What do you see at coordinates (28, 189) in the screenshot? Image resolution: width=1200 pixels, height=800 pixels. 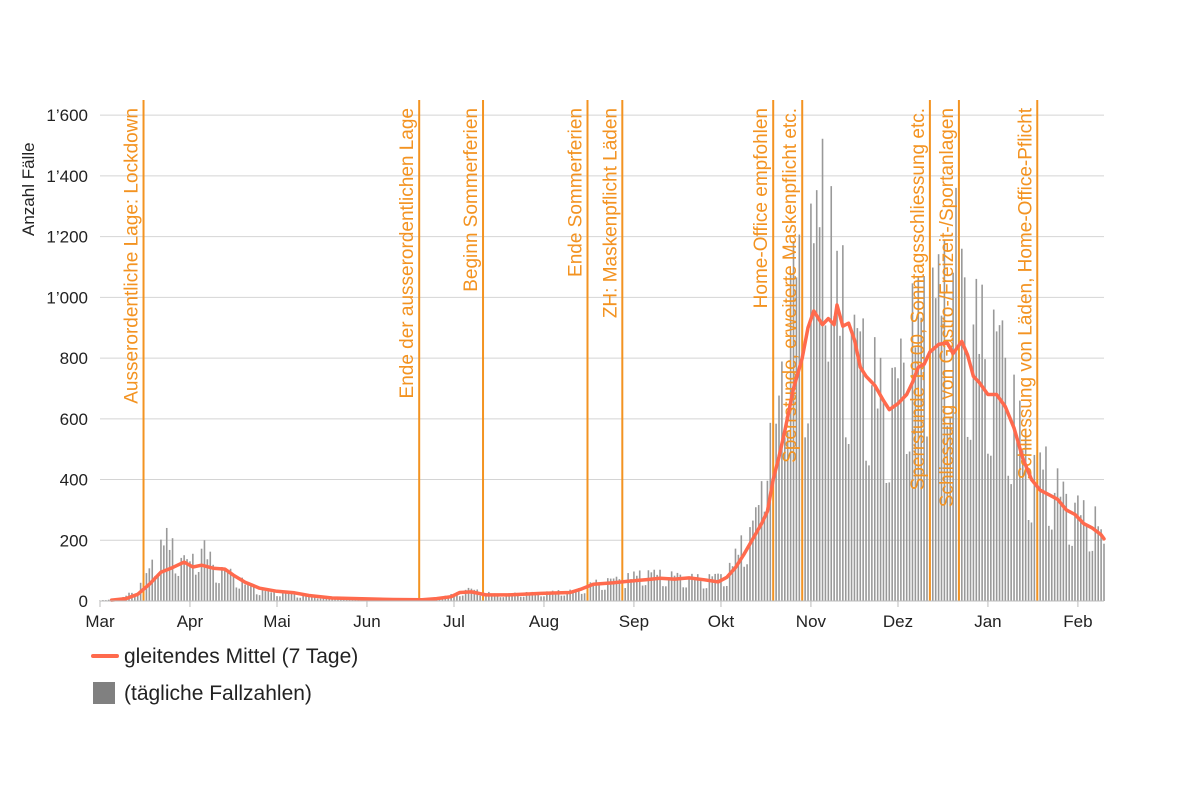 I see `y-axis-title: Anzahl Fälle` at bounding box center [28, 189].